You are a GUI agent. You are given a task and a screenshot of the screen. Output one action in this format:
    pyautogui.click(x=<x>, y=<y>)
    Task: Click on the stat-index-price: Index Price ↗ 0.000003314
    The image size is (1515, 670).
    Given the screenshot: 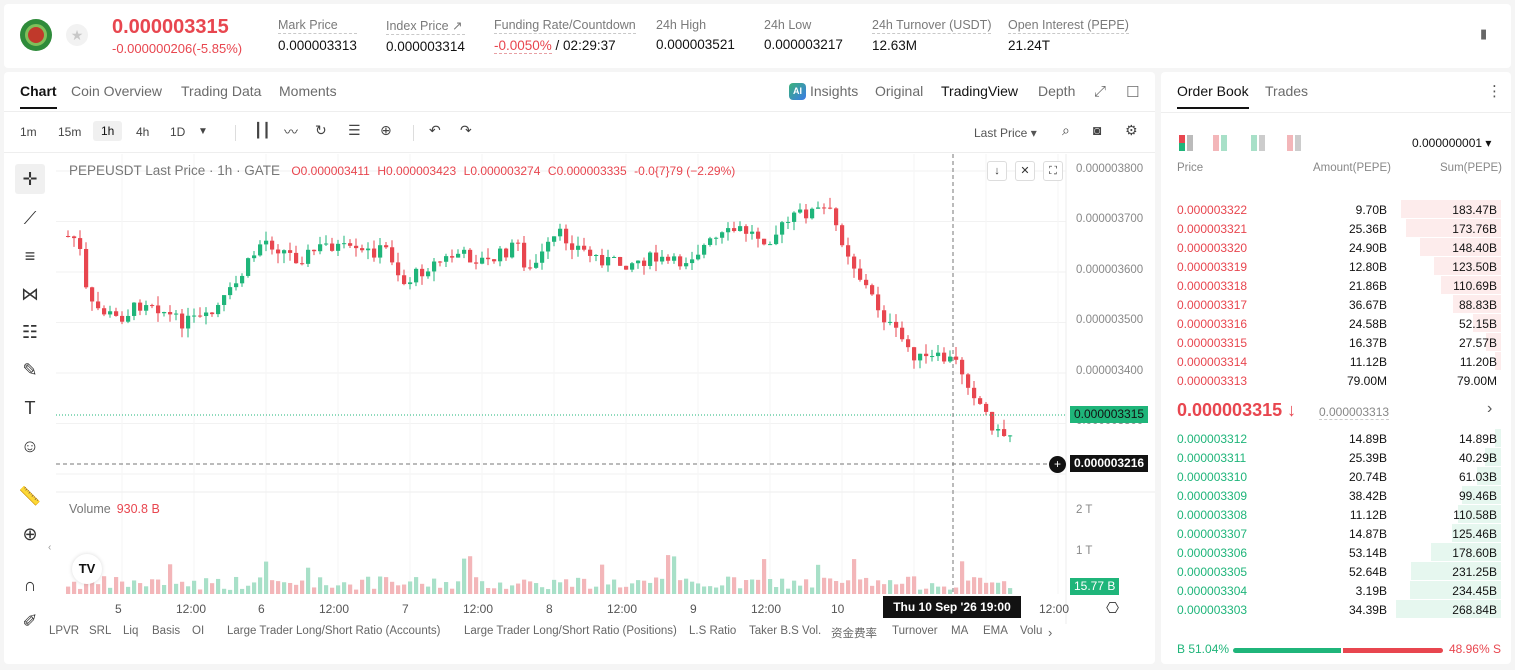 What is the action you would take?
    pyautogui.click(x=425, y=36)
    